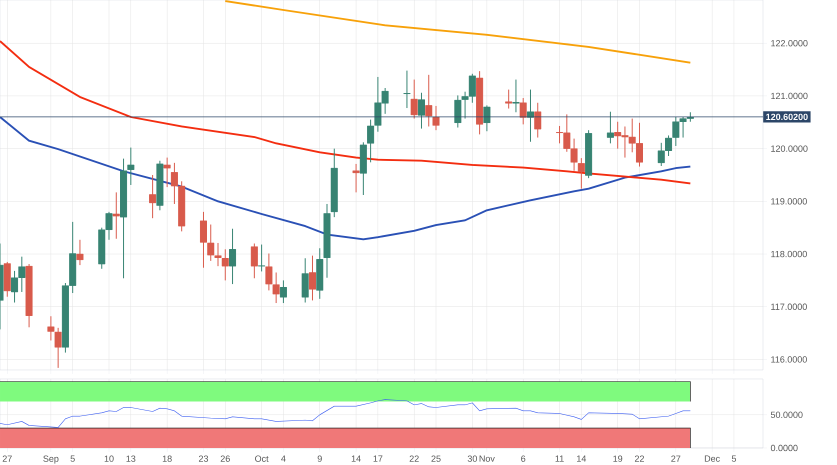 The width and height of the screenshot is (837, 465). Describe the element at coordinates (560, 459) in the screenshot. I see `x-tick-label: 11` at that location.